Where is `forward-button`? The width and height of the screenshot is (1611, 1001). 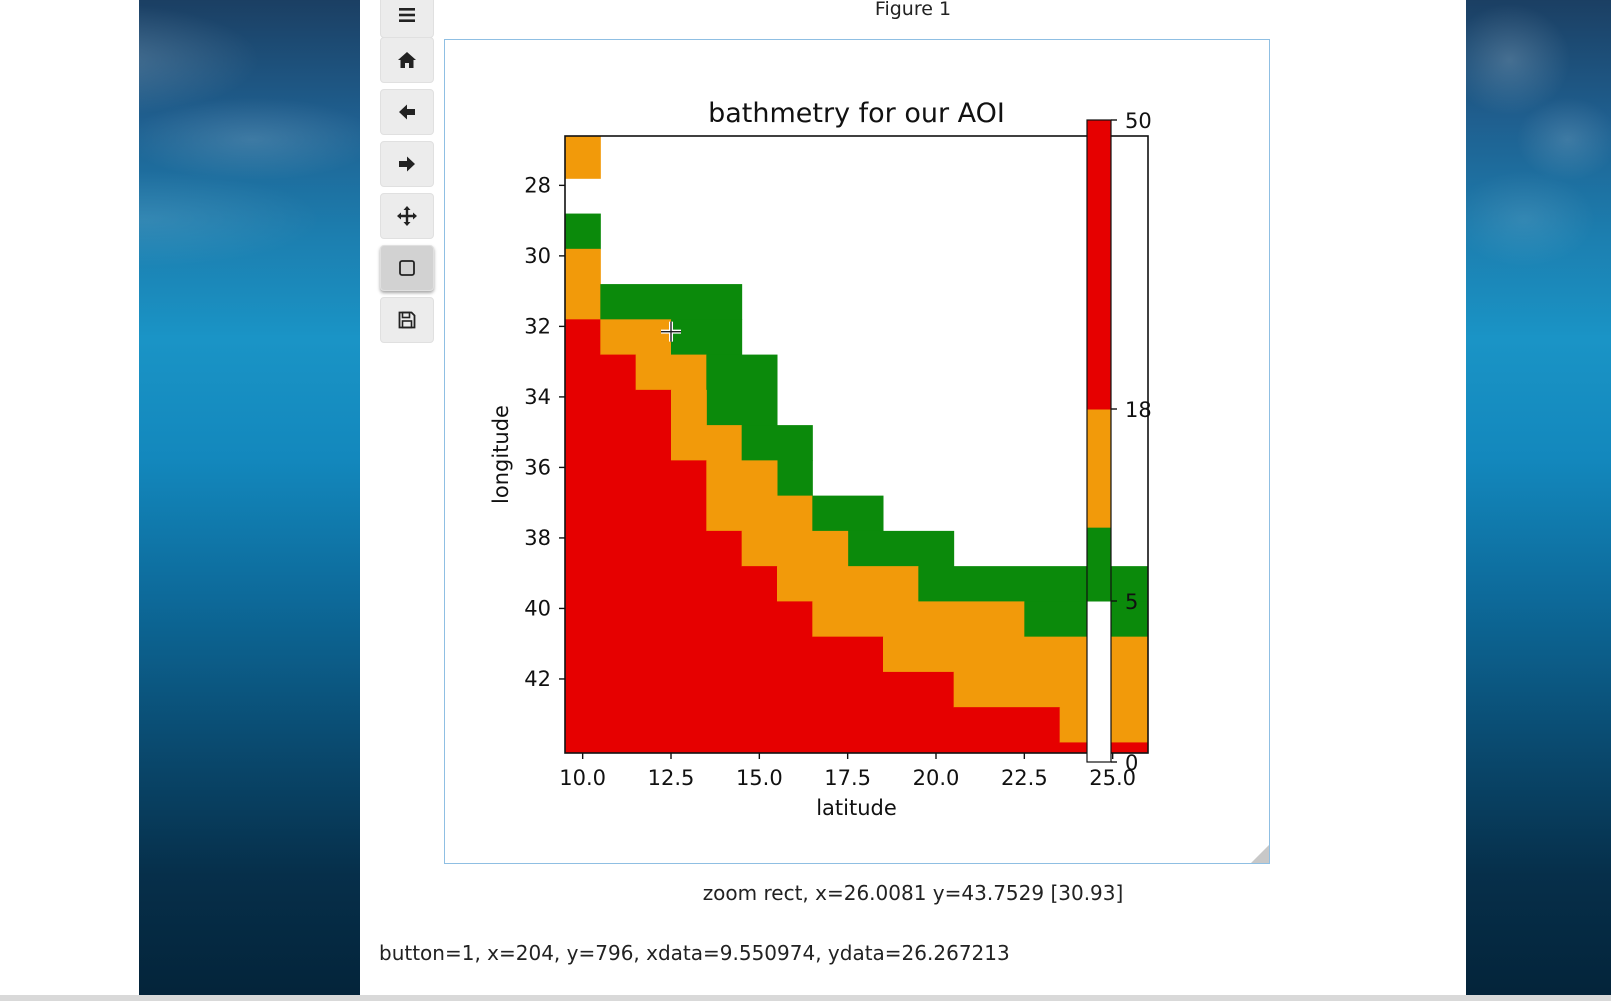 forward-button is located at coordinates (407, 164).